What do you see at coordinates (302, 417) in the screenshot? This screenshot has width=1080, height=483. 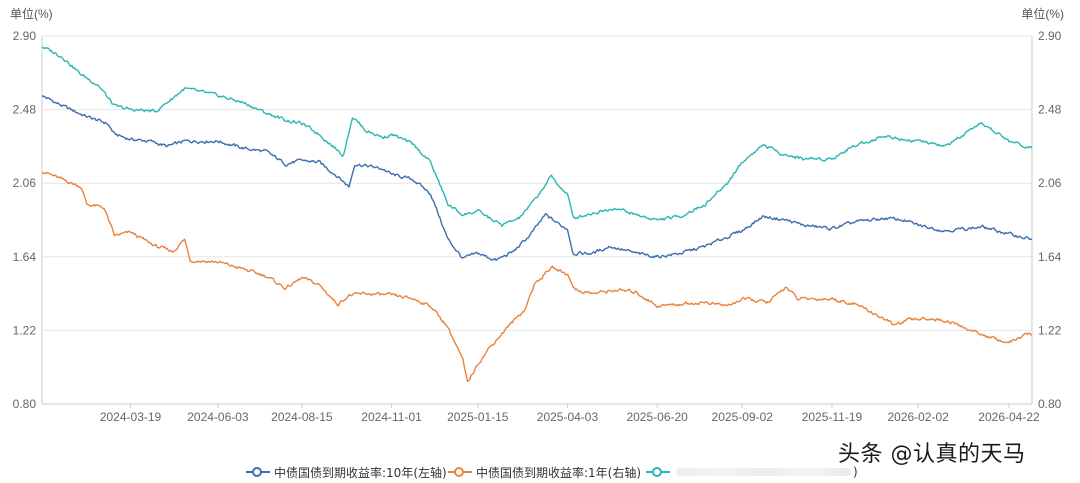 I see `x-tick-label: 2024-08-15` at bounding box center [302, 417].